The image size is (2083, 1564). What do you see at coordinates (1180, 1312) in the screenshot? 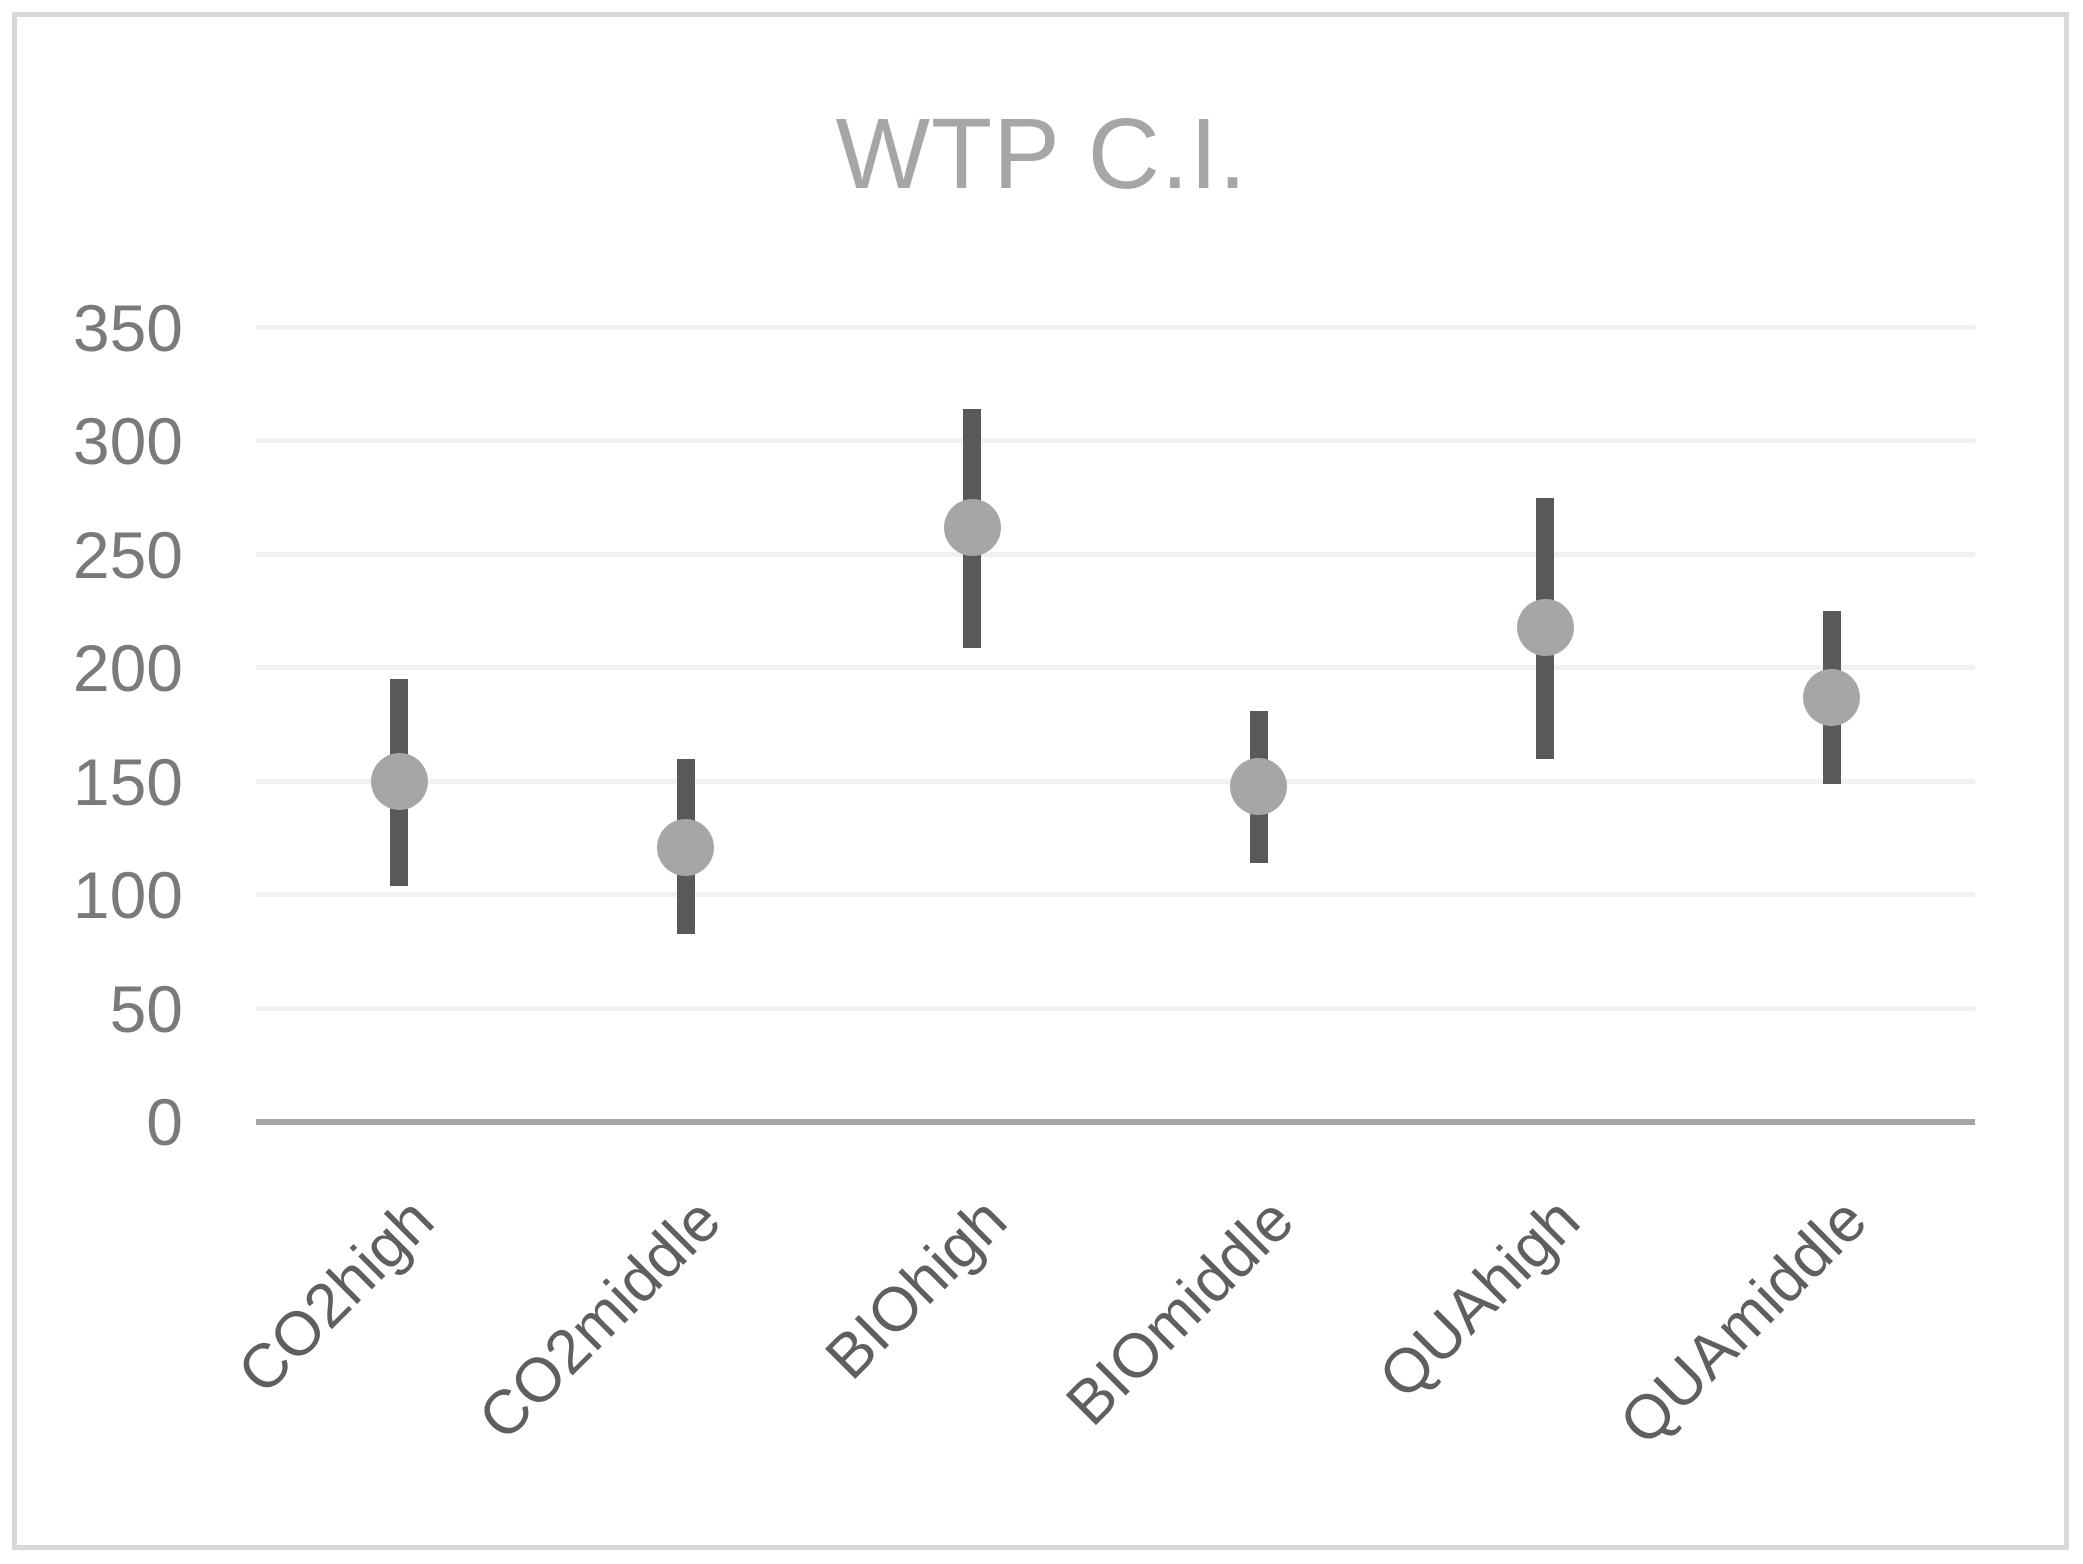
I see `x-category-label: BIOmiddle` at bounding box center [1180, 1312].